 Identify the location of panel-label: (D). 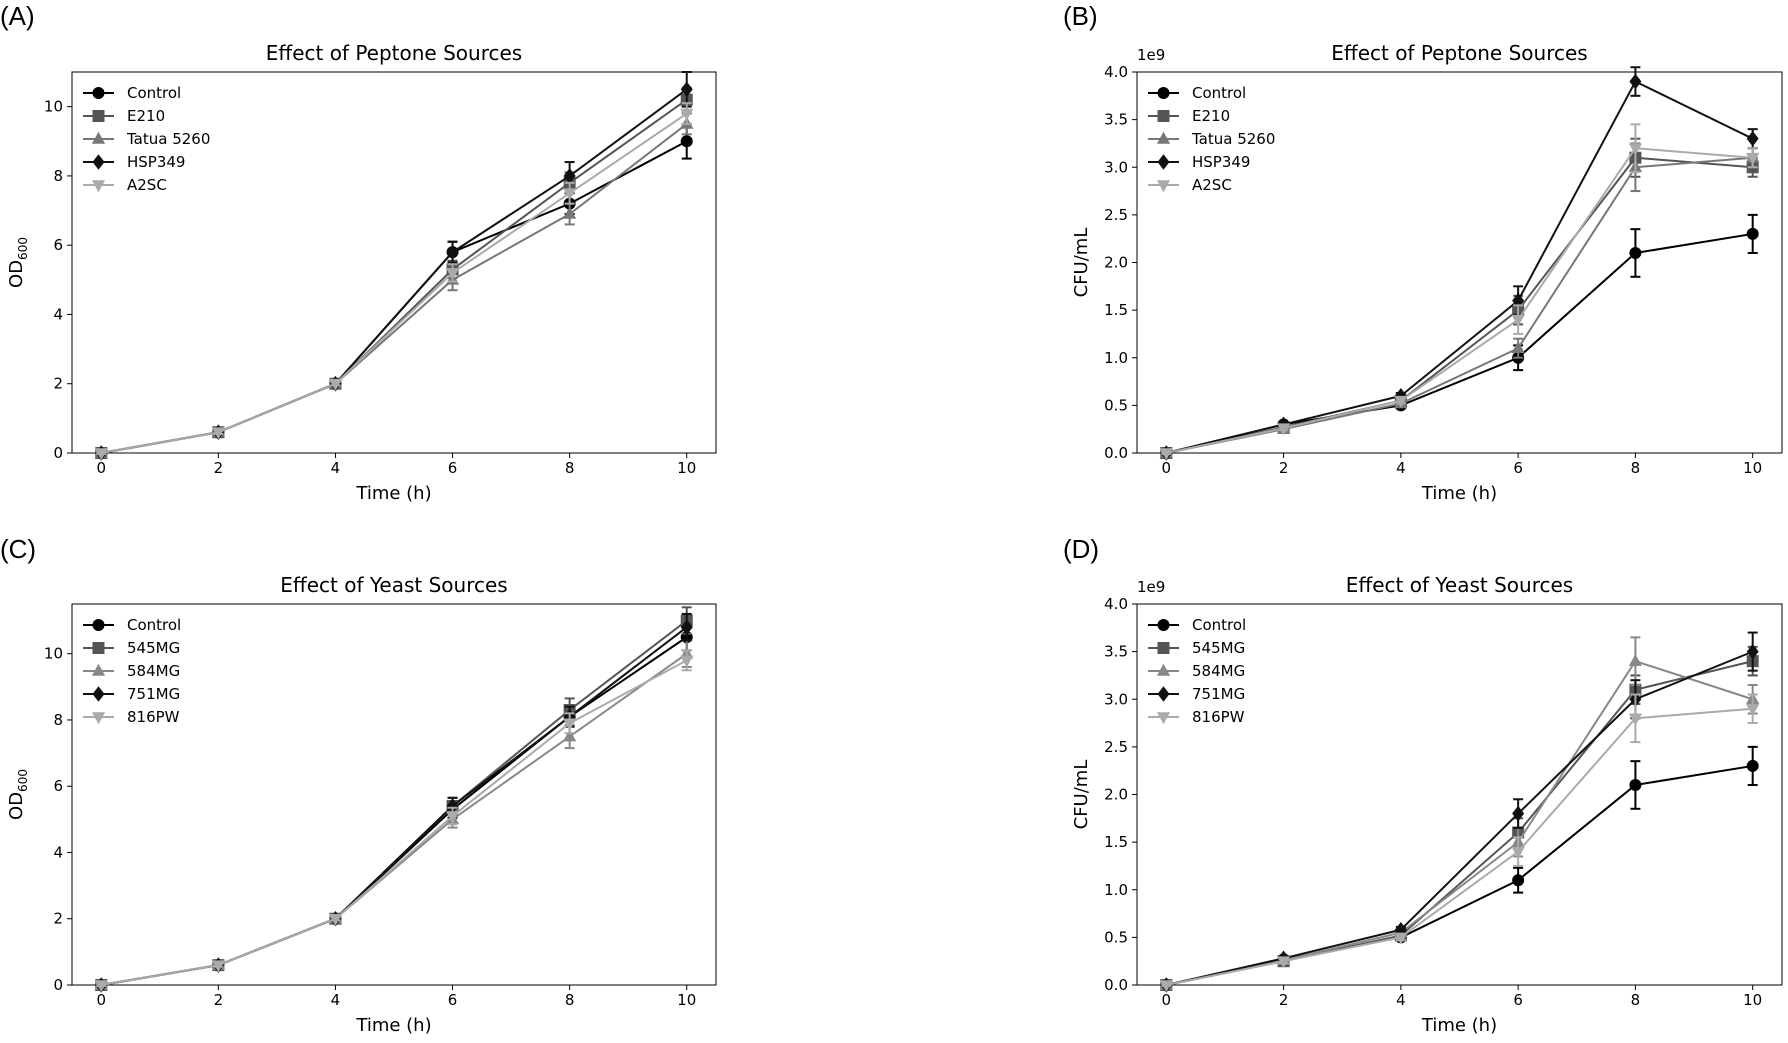
(1081, 549).